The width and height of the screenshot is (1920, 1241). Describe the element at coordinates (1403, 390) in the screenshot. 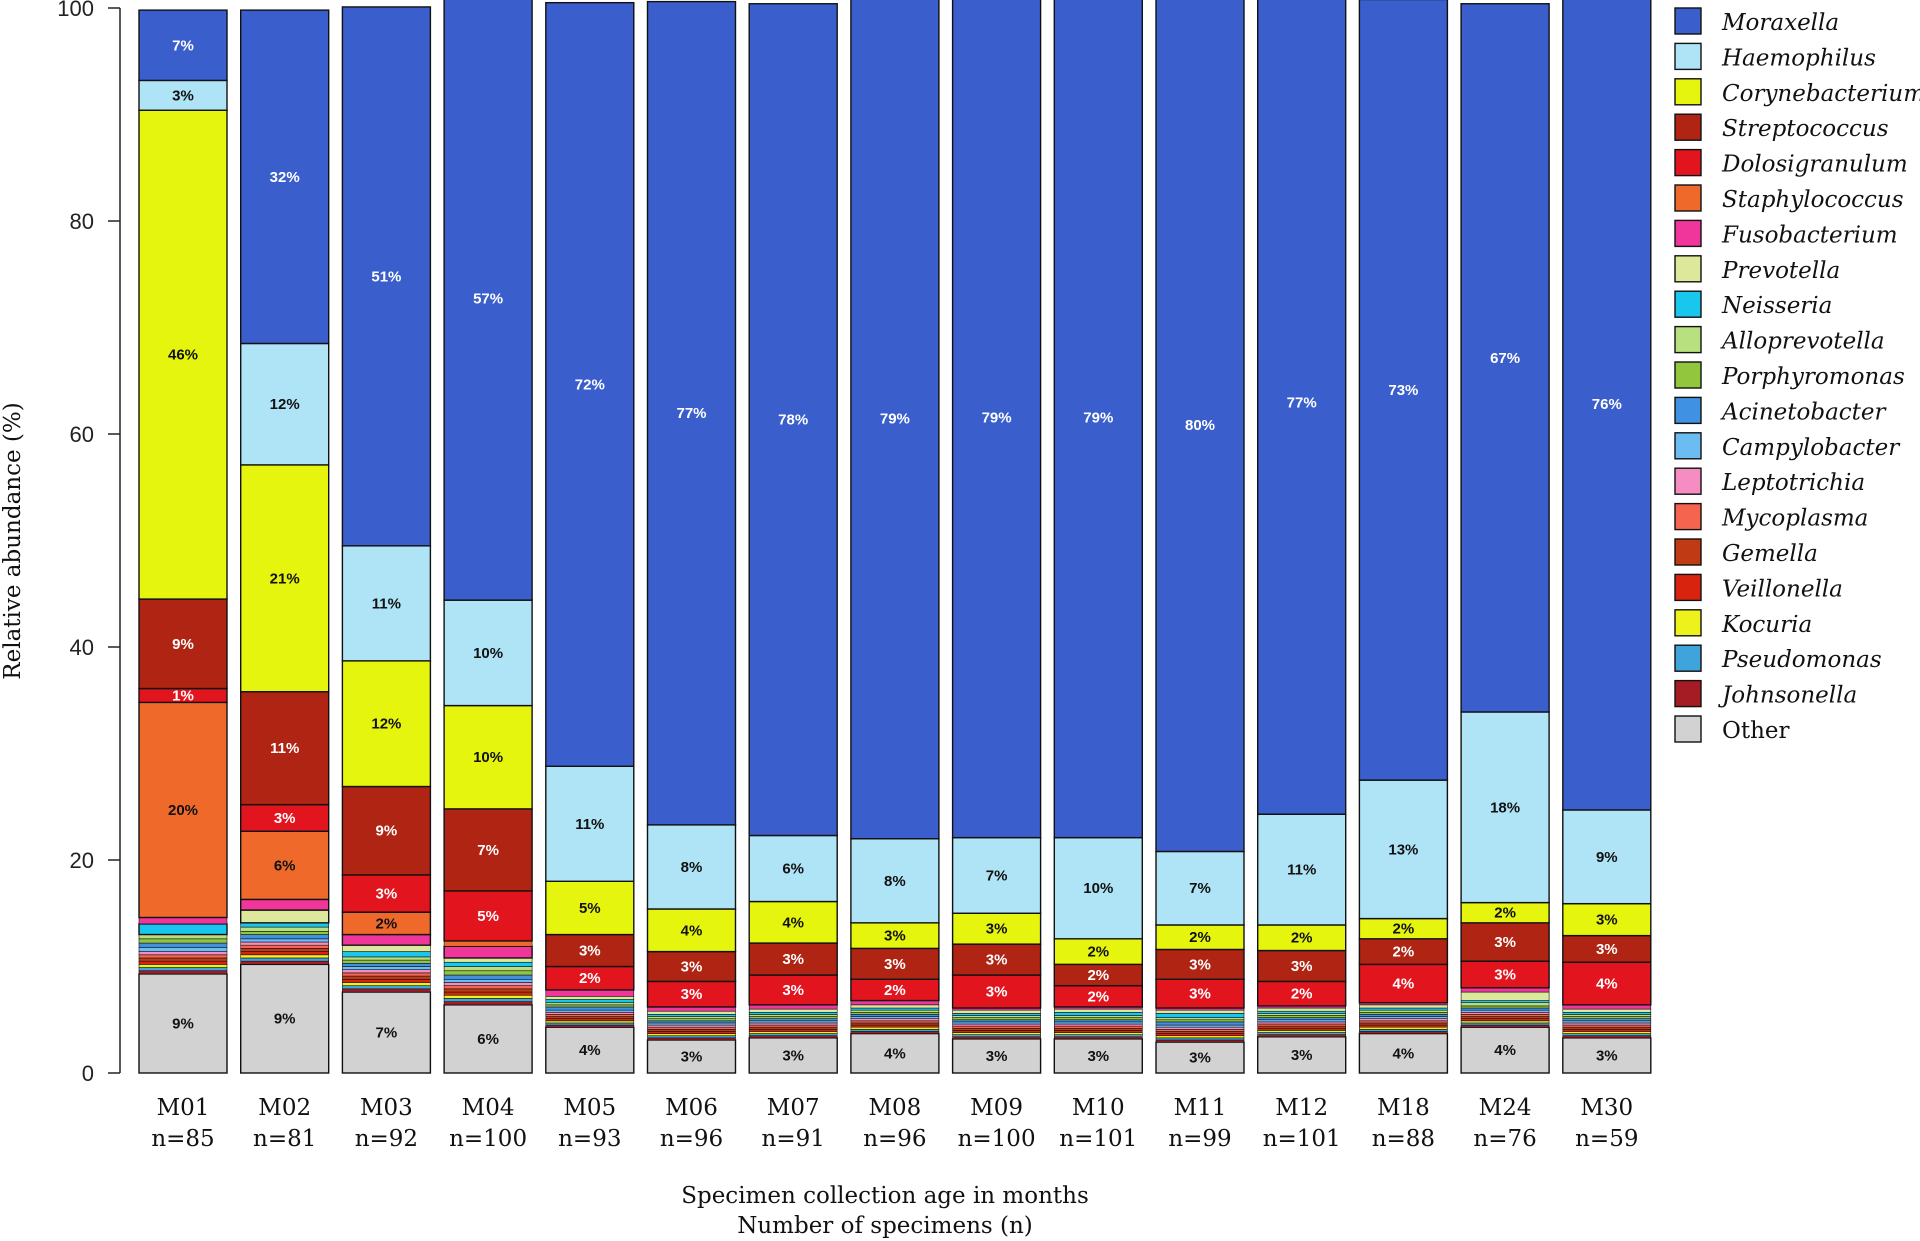

I see `data-label: 73%` at that location.